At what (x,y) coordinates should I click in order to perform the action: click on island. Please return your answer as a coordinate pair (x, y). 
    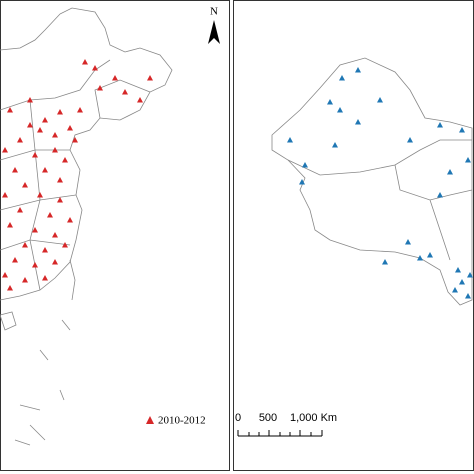
    Looking at the image, I should click on (38, 352).